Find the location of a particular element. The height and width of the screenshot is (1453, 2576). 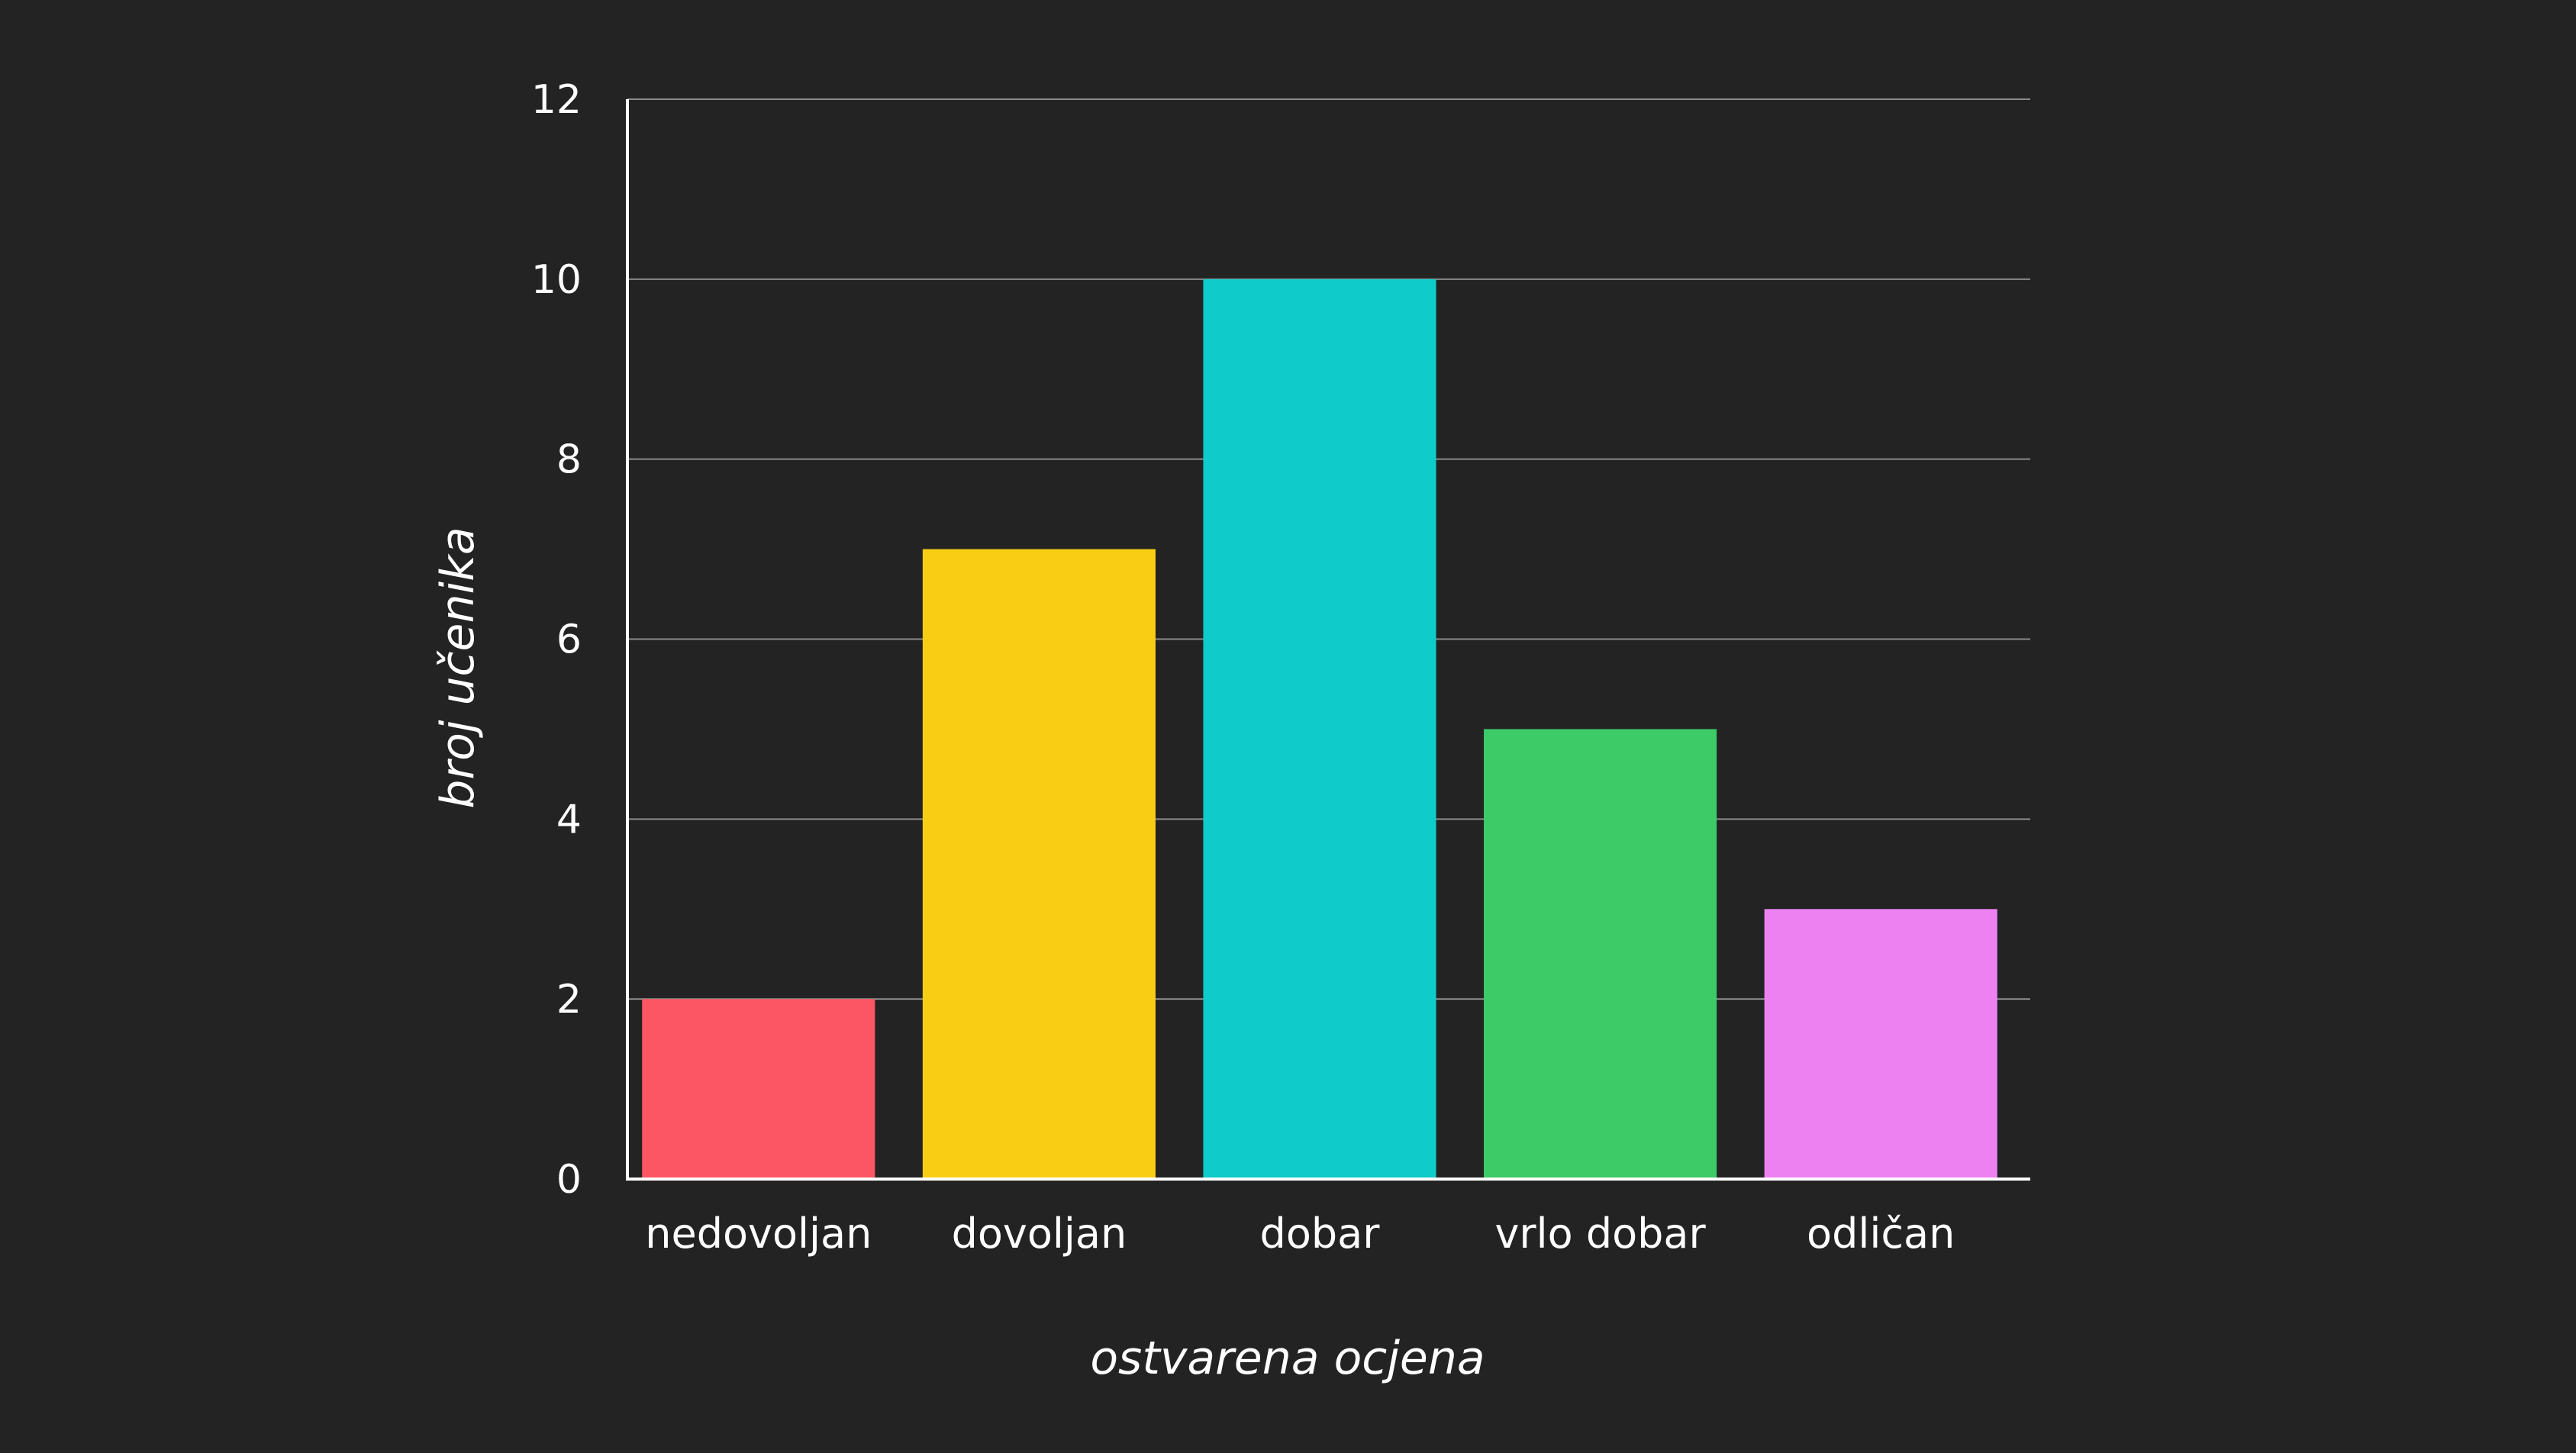

x-tick-label: dobar is located at coordinates (1320, 1234).